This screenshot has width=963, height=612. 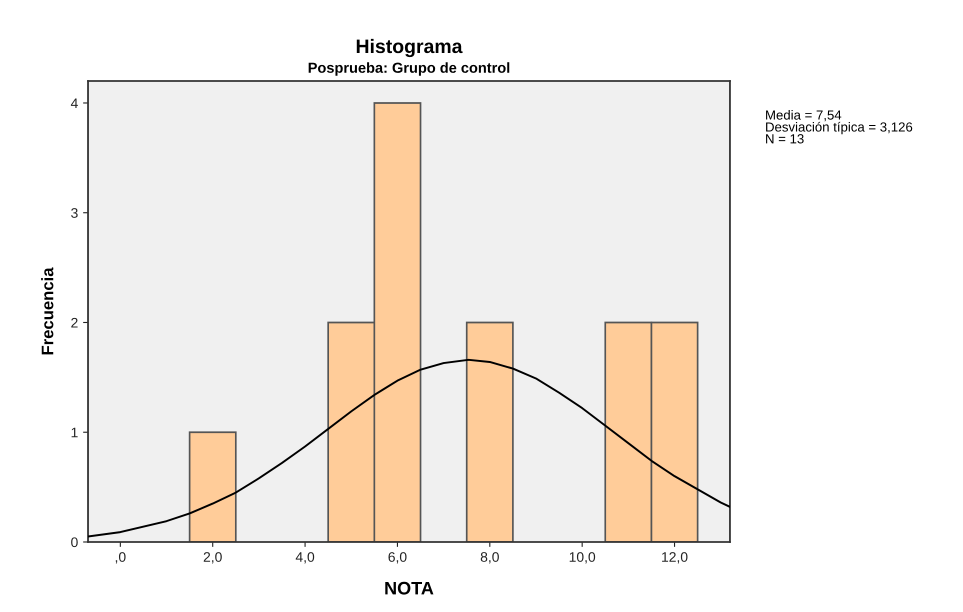 What do you see at coordinates (489, 558) in the screenshot?
I see `x-tick-label: 8,0` at bounding box center [489, 558].